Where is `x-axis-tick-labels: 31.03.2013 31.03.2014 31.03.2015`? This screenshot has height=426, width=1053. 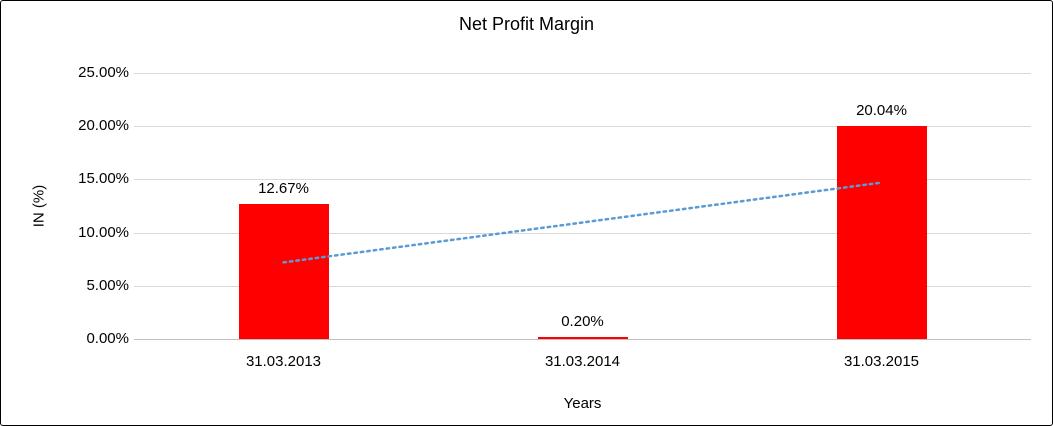 x-axis-tick-labels: 31.03.2013 31.03.2014 31.03.2015 is located at coordinates (582, 364).